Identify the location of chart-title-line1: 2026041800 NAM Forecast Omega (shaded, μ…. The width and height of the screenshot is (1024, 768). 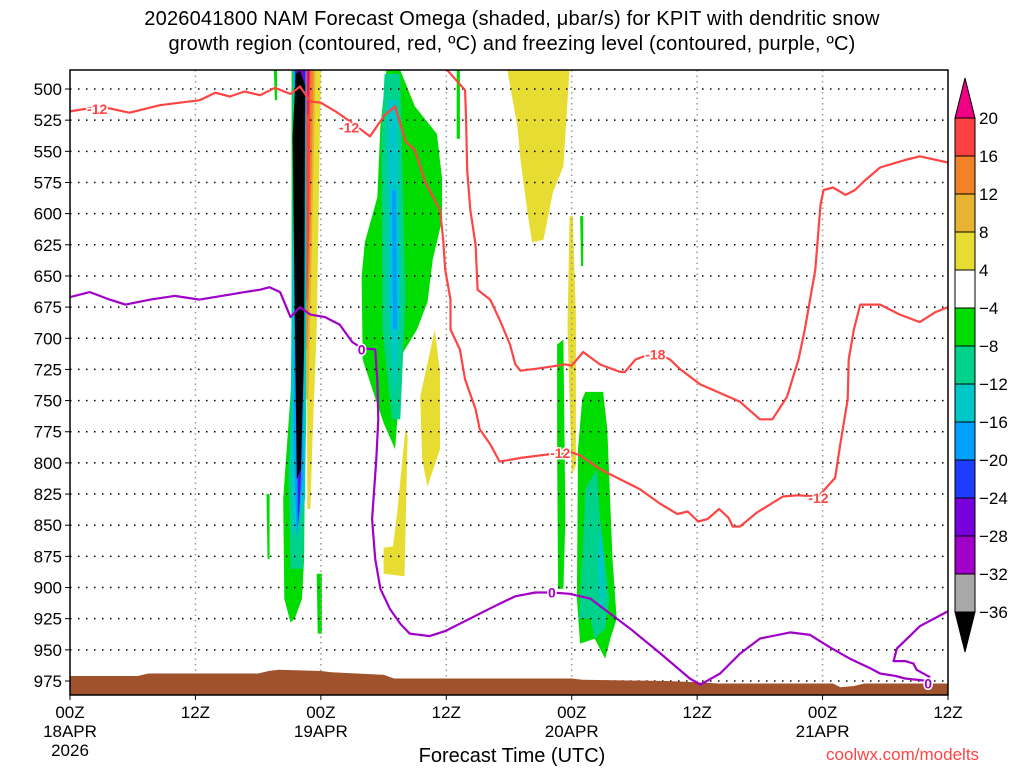
(512, 19).